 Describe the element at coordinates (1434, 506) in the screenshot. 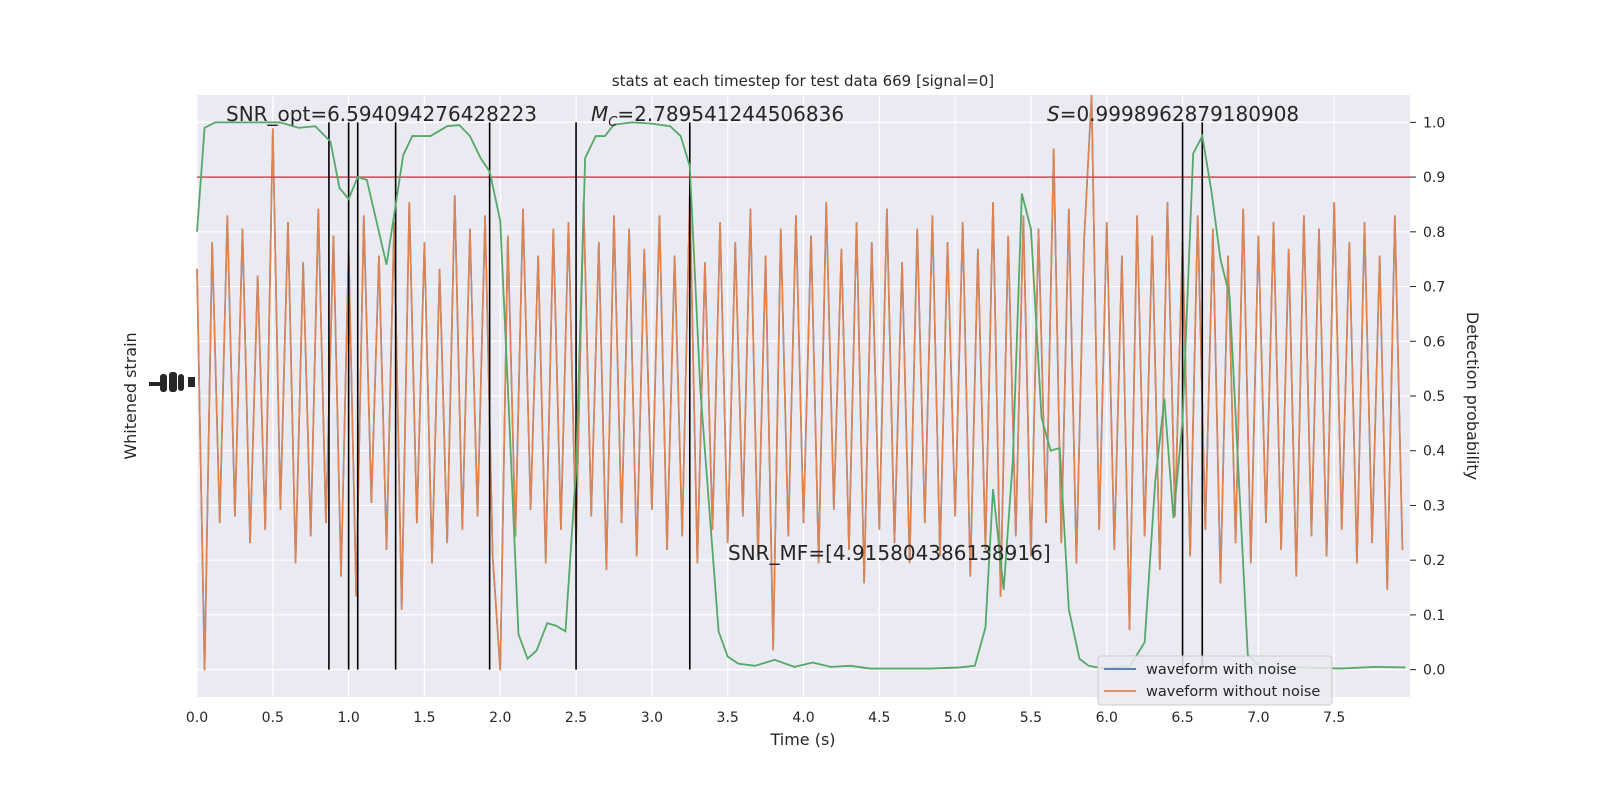

I see `y2-tick-label: 0.3` at that location.